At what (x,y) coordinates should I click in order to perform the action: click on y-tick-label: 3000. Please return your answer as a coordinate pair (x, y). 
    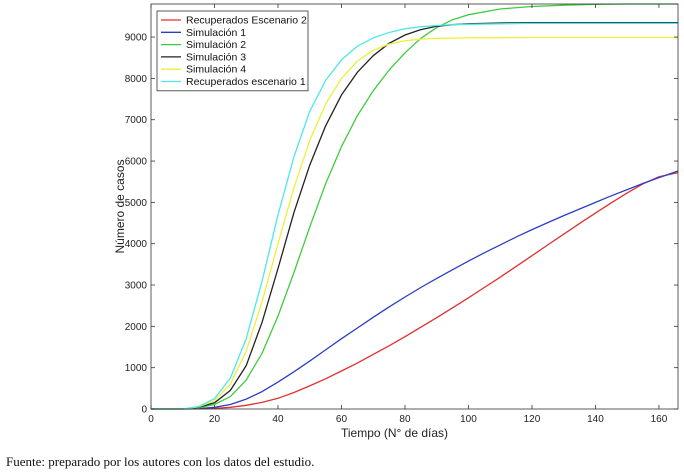
    Looking at the image, I should click on (136, 286).